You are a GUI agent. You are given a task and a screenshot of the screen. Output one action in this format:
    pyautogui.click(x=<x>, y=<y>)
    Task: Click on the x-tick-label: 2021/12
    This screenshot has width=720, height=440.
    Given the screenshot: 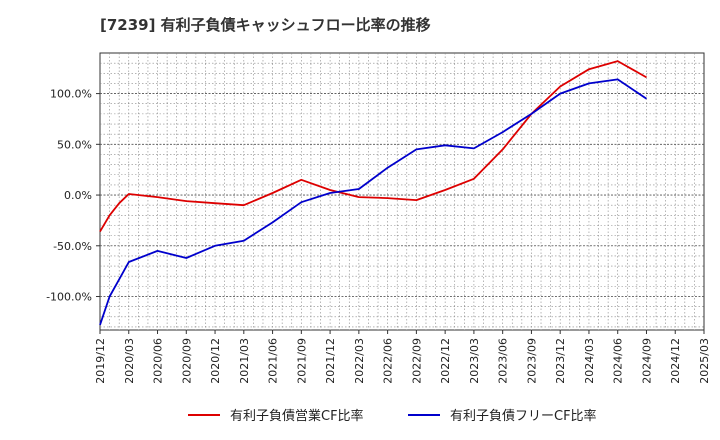 What is the action you would take?
    pyautogui.click(x=330, y=361)
    